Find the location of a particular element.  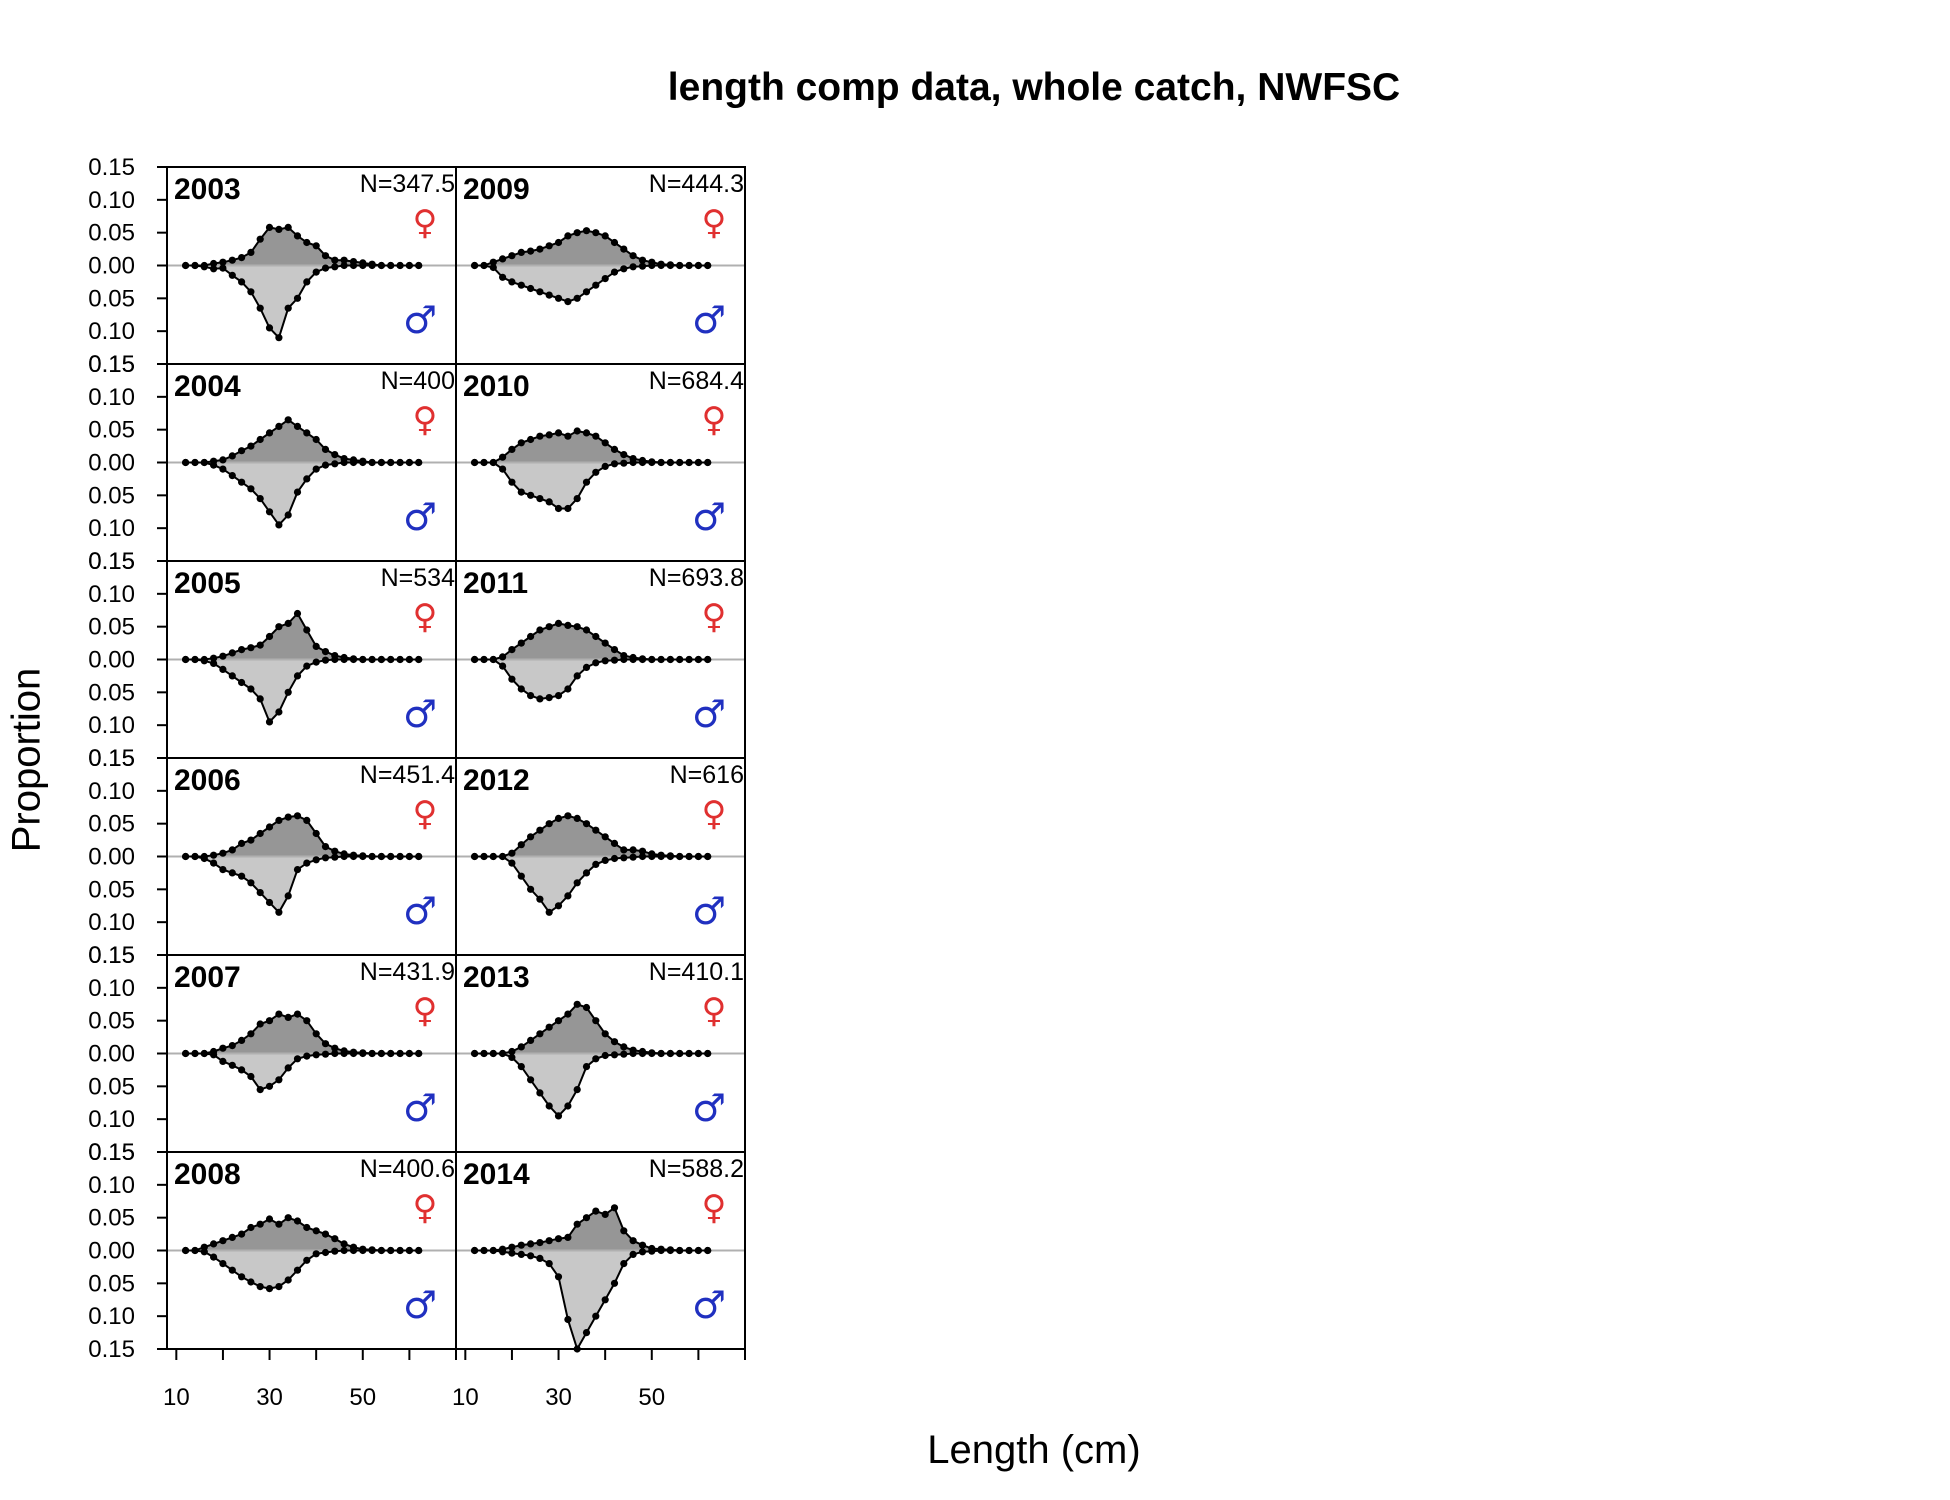

female-area-2008 is located at coordinates (302, 1234).